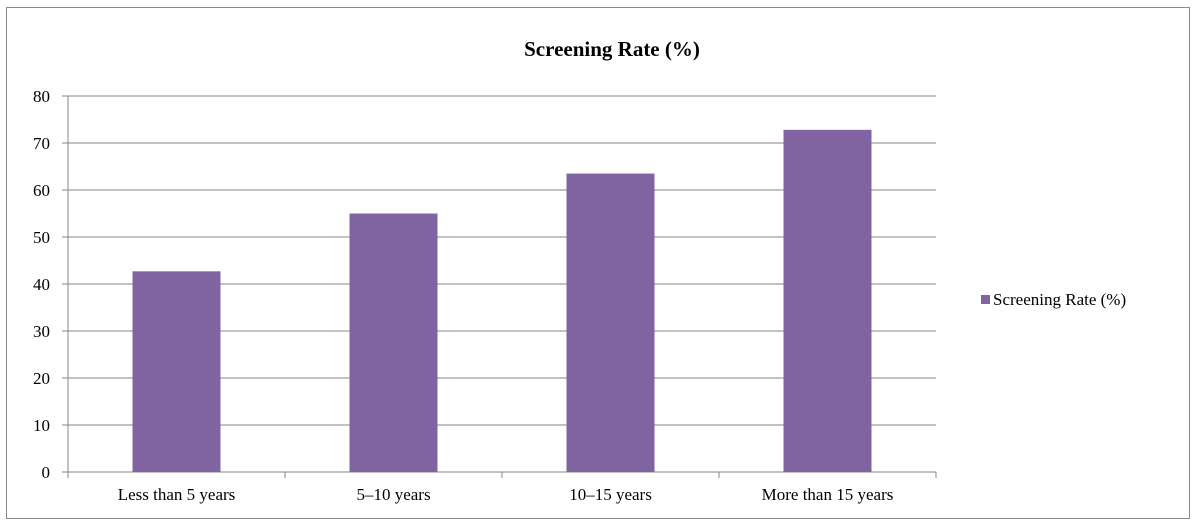 The image size is (1198, 526). What do you see at coordinates (41, 143) in the screenshot?
I see `y-tick-label: 70` at bounding box center [41, 143].